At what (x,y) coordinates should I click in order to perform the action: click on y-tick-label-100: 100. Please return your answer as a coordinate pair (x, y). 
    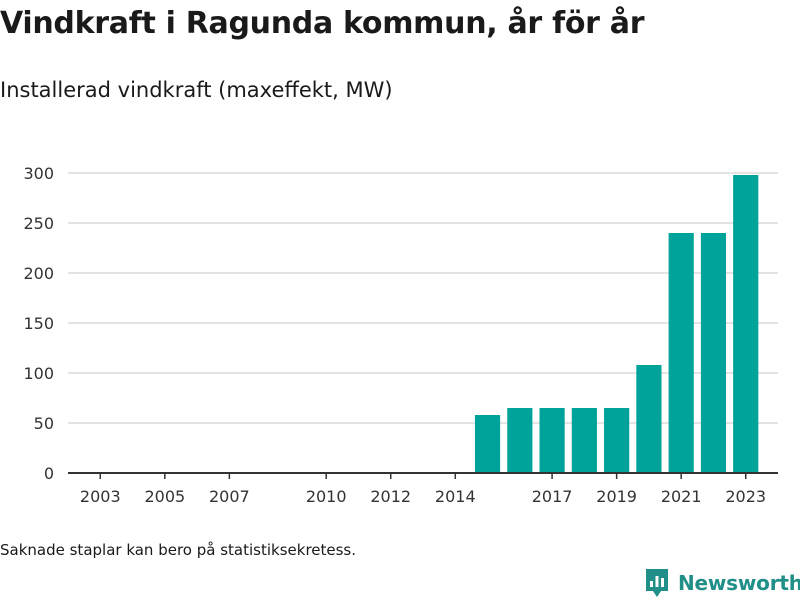
    Looking at the image, I should click on (38, 373).